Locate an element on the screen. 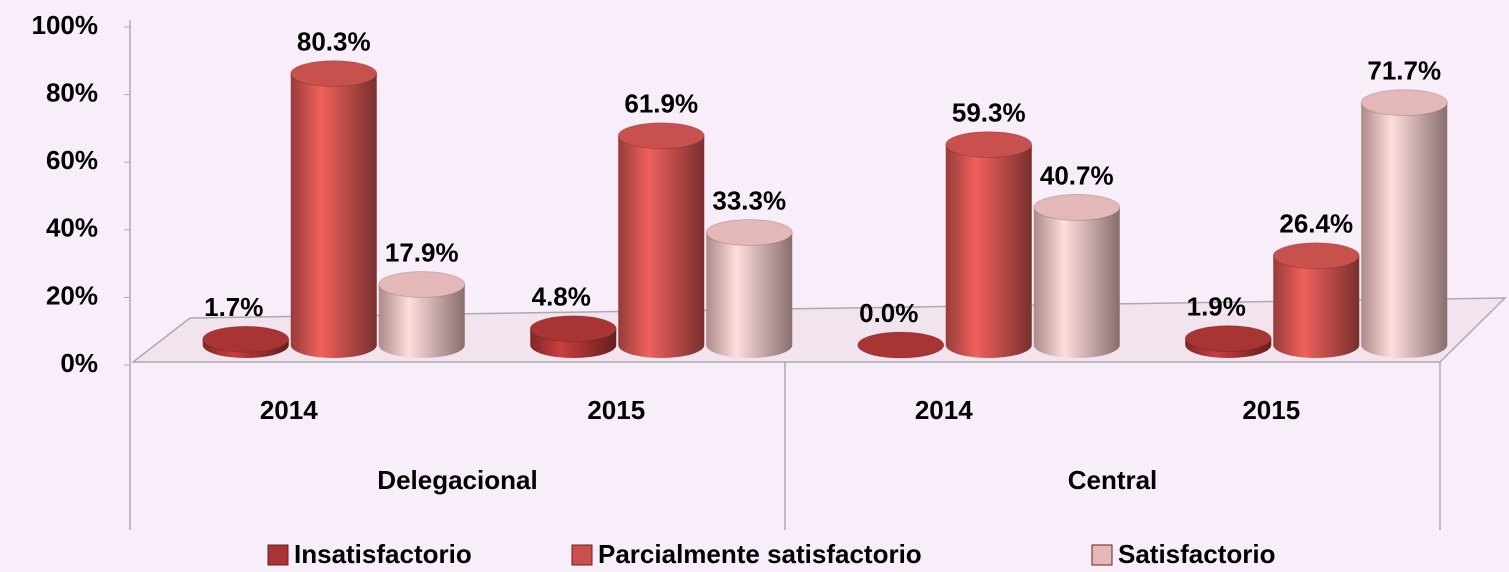  y-tick-label: 100% is located at coordinates (65, 25).